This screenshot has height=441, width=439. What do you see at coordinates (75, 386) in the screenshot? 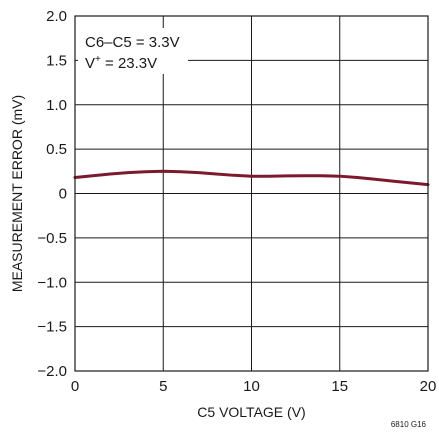
I see `x-tick-label: 0` at bounding box center [75, 386].